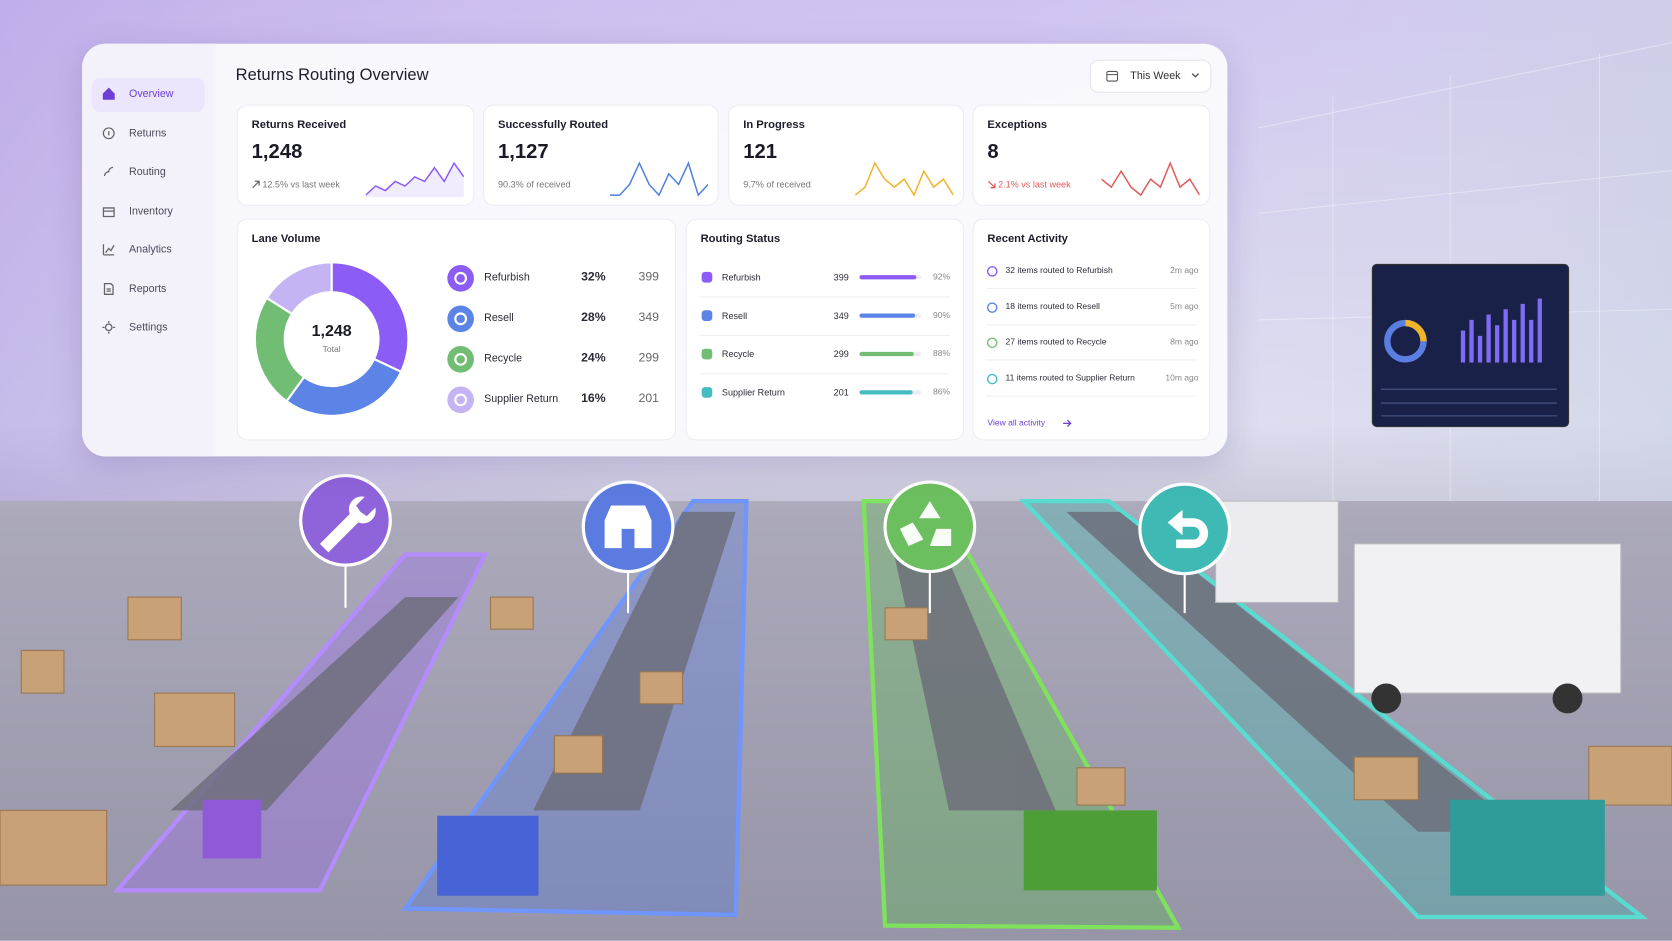  I want to click on nav-label: Overview, so click(151, 94).